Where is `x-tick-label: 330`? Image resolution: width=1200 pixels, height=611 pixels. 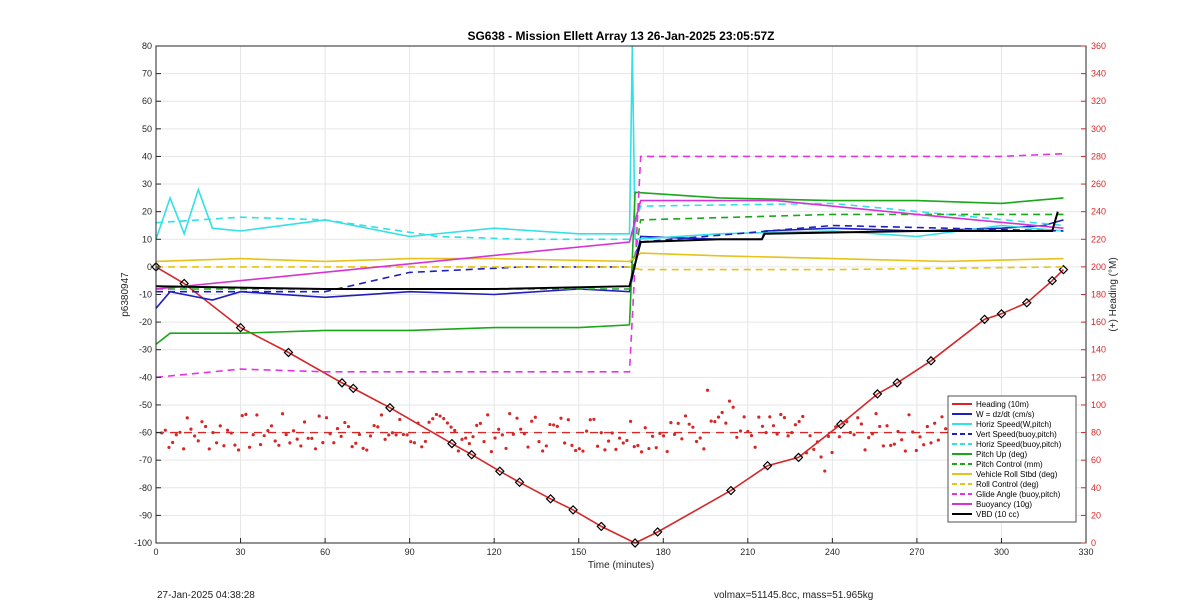
x-tick-label: 330 is located at coordinates (1085, 552).